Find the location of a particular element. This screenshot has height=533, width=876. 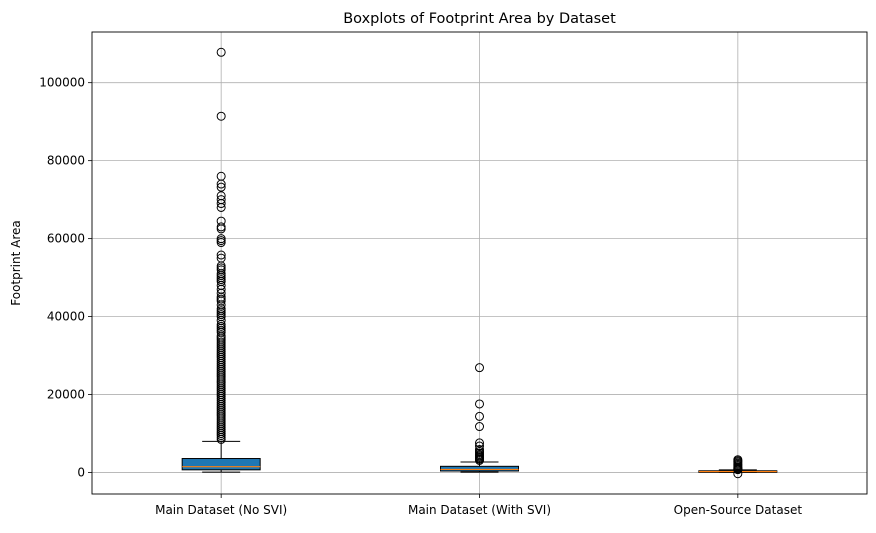

x-tick-label: Main Dataset (No SVI) is located at coordinates (221, 510).